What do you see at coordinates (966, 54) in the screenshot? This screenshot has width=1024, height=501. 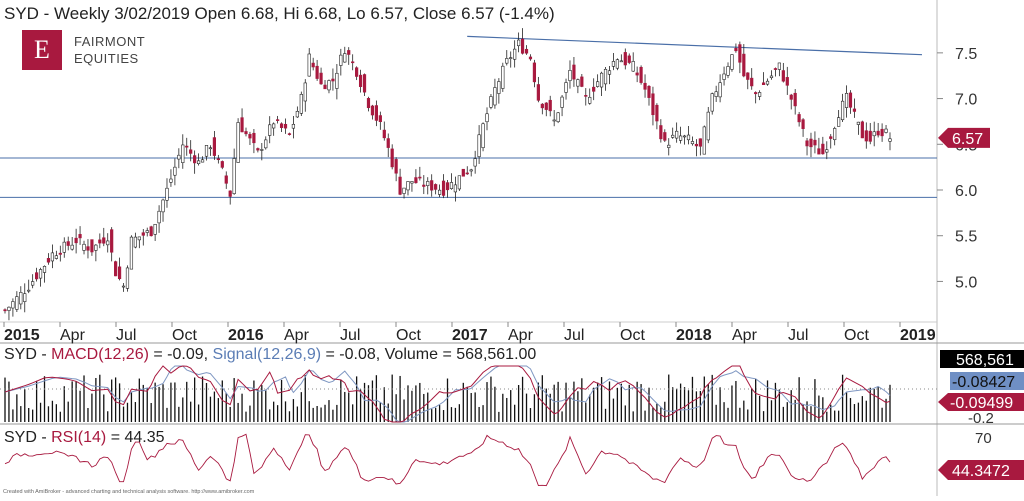 I see `price-tick-label: 7.5` at bounding box center [966, 54].